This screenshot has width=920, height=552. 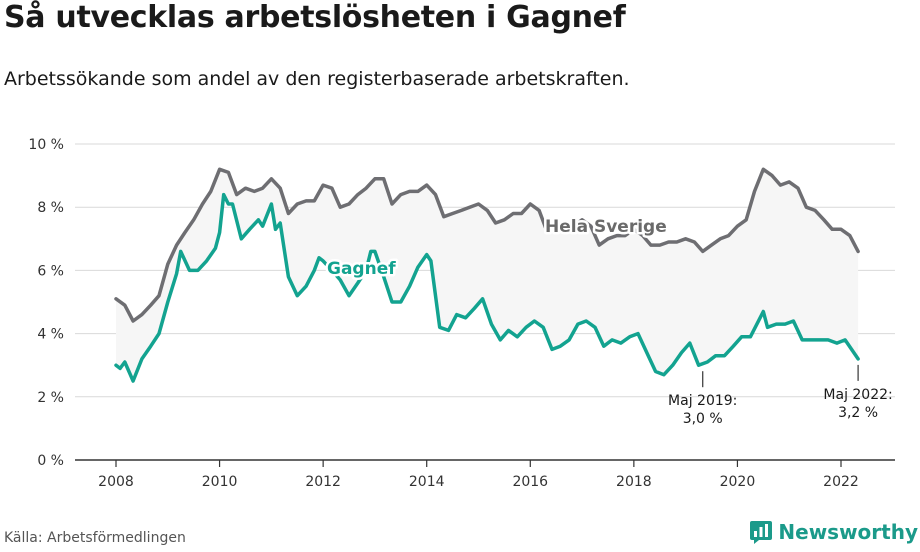 I want to click on annotation-label: 3,2 %, so click(x=858, y=413).